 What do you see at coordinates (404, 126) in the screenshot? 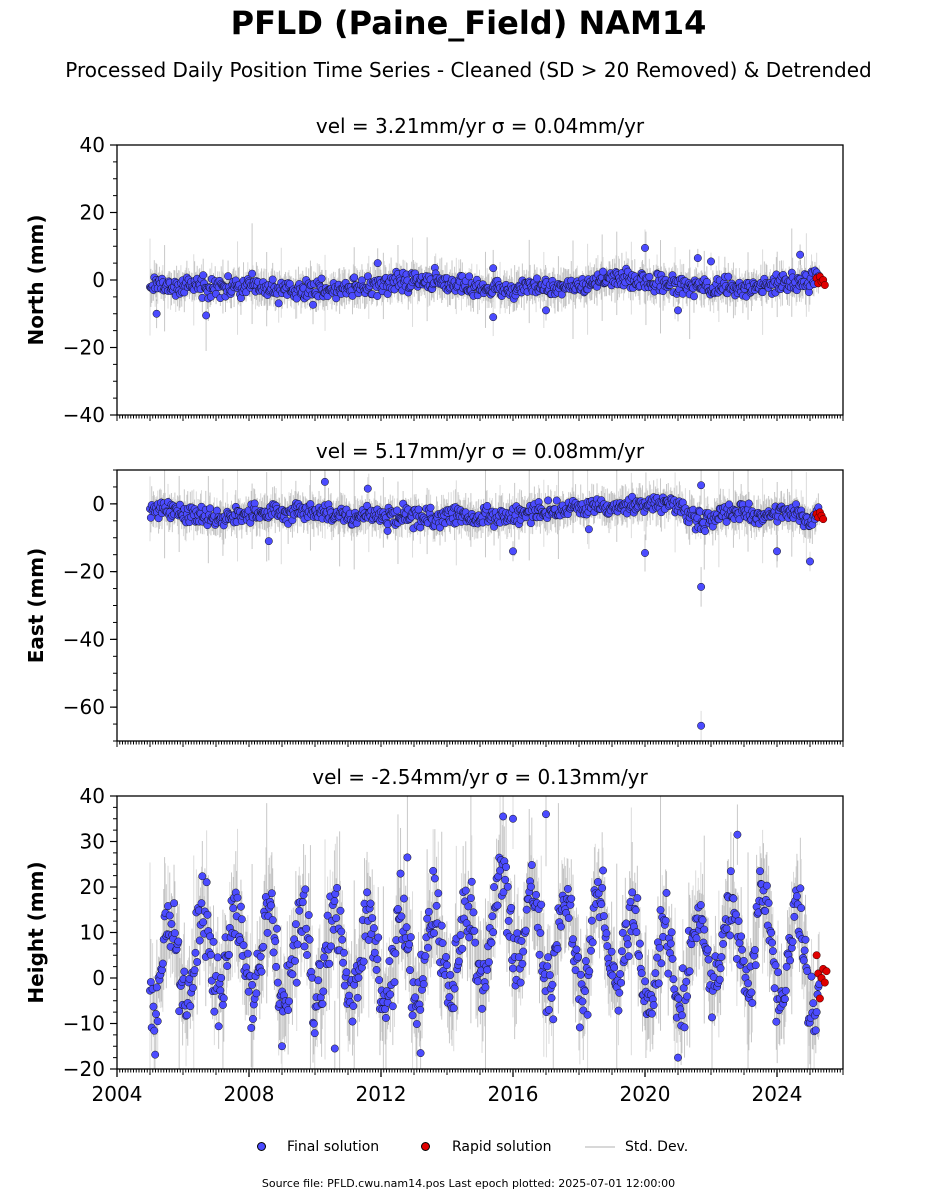
I see `velocity-label: vel = 3.21mm/yr` at bounding box center [404, 126].